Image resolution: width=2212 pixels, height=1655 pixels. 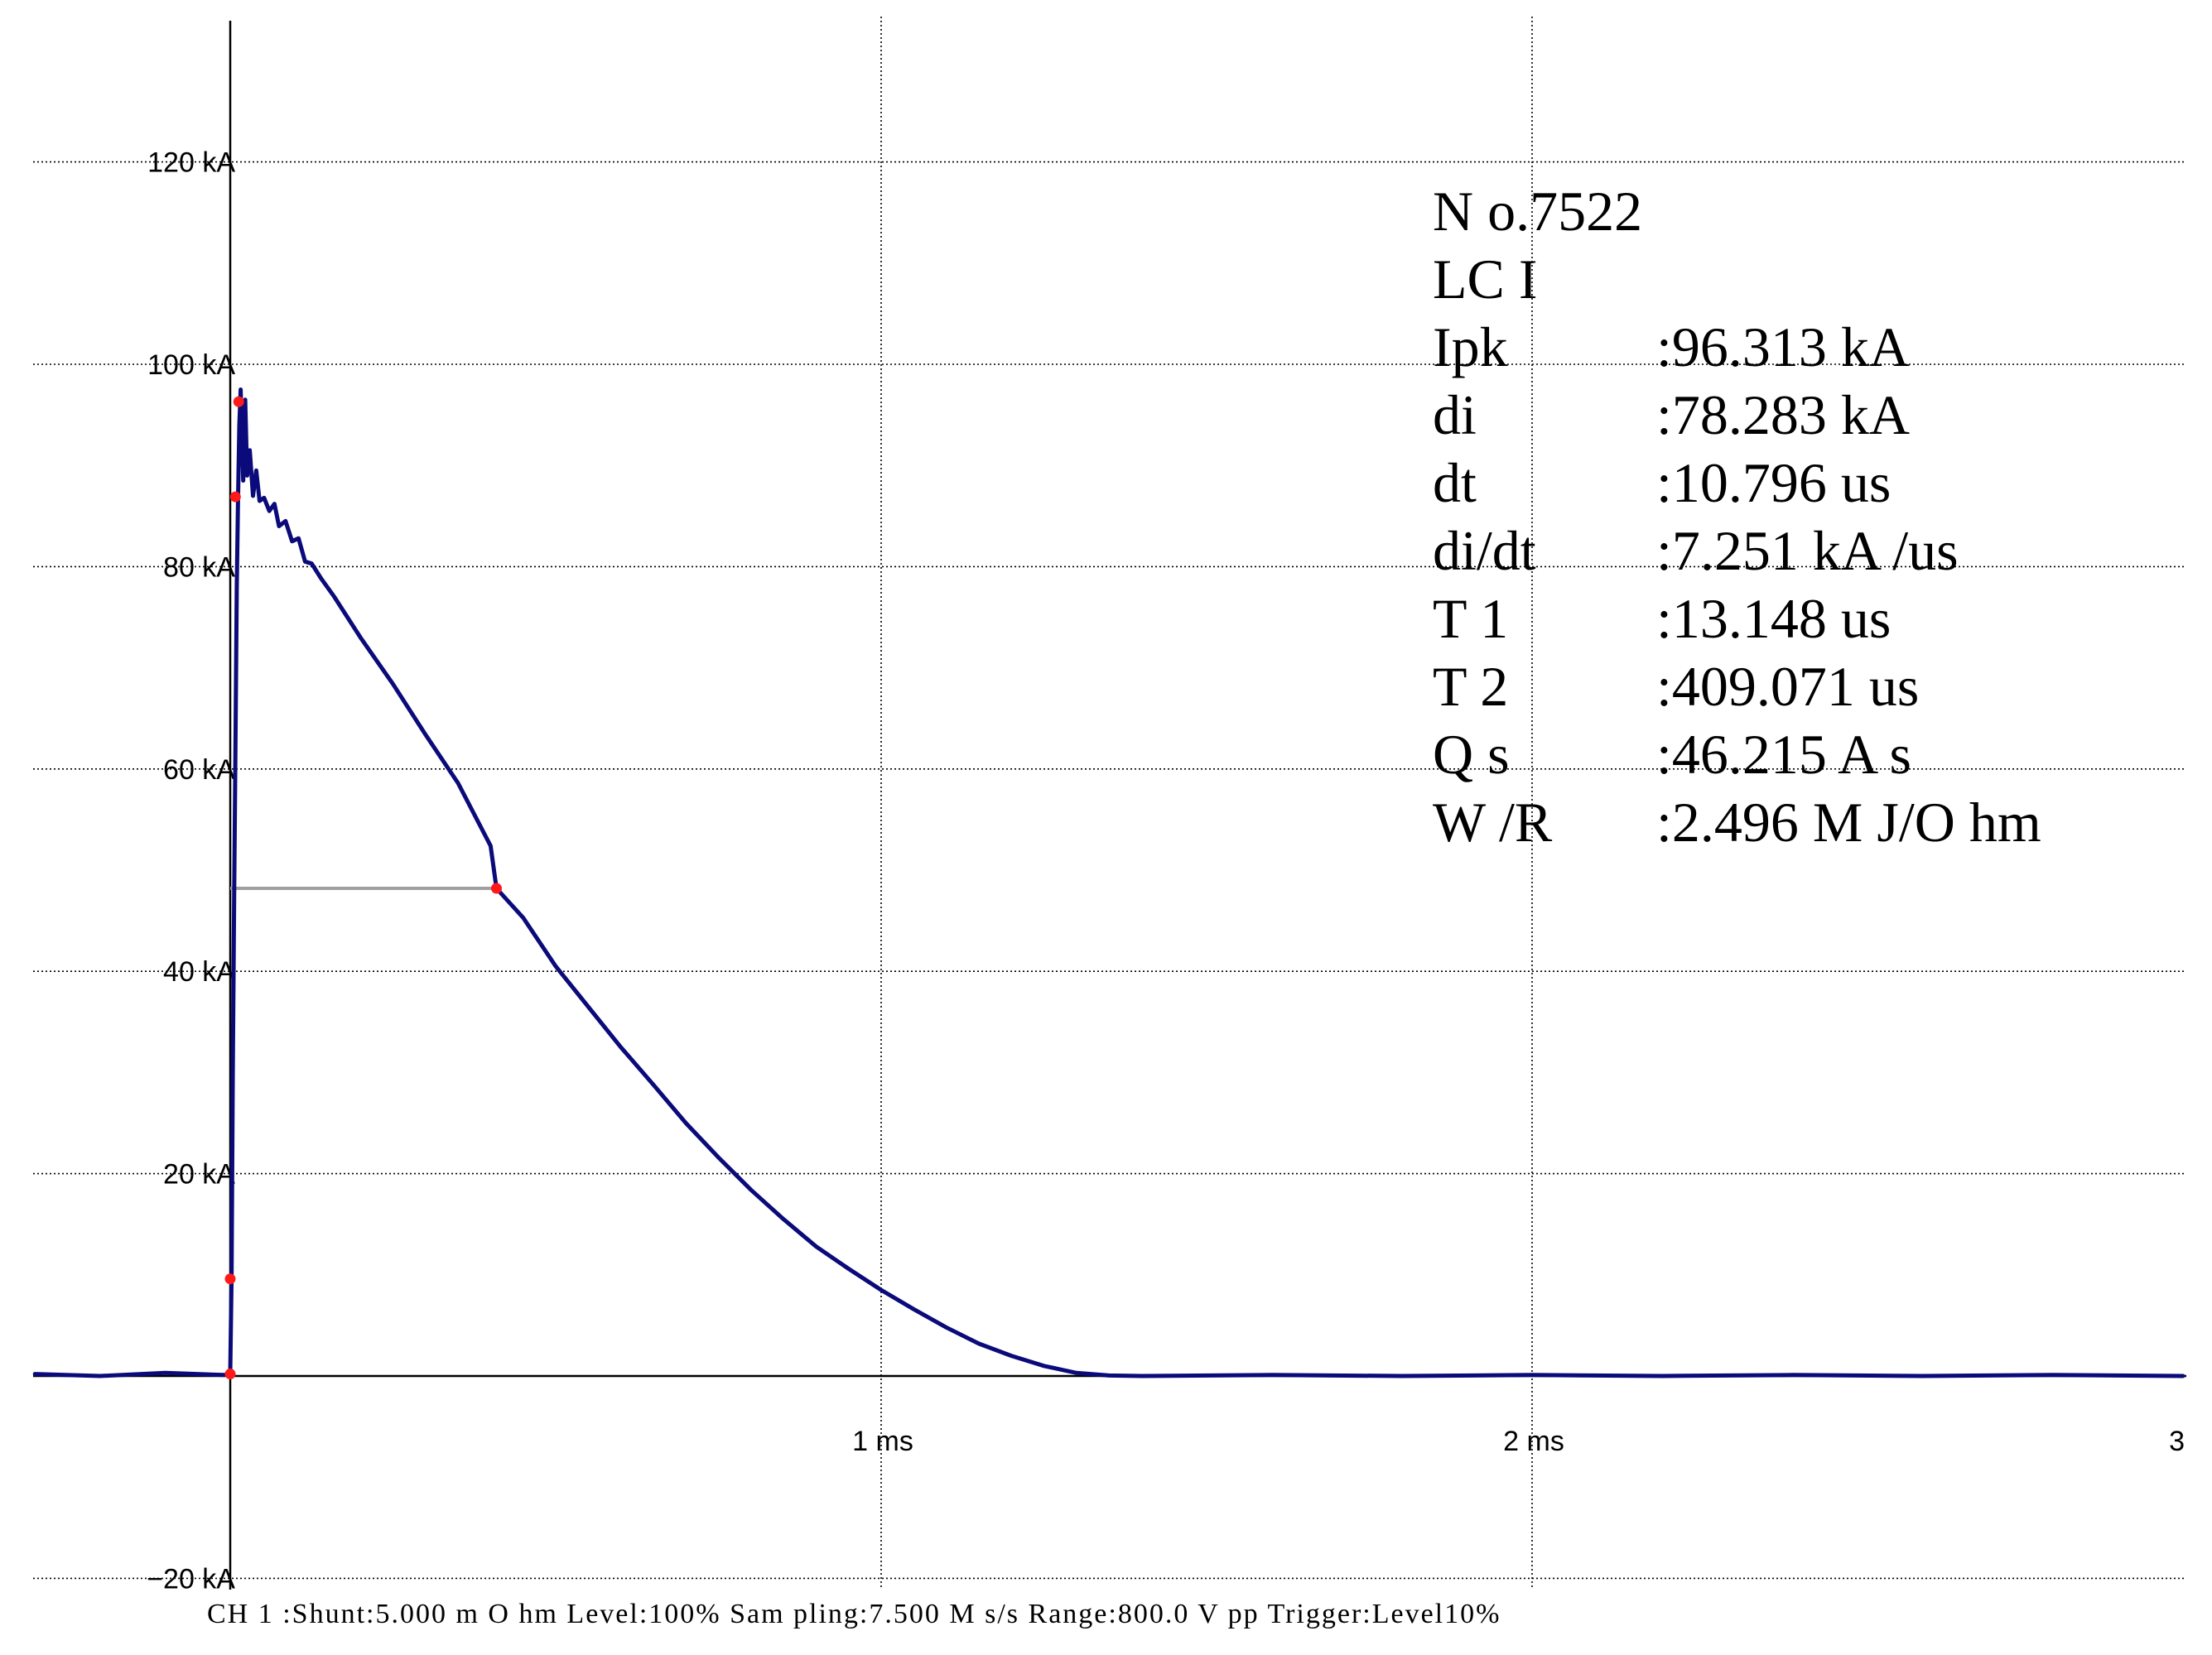 I want to click on label-wr: W /R, so click(x=1493, y=823).